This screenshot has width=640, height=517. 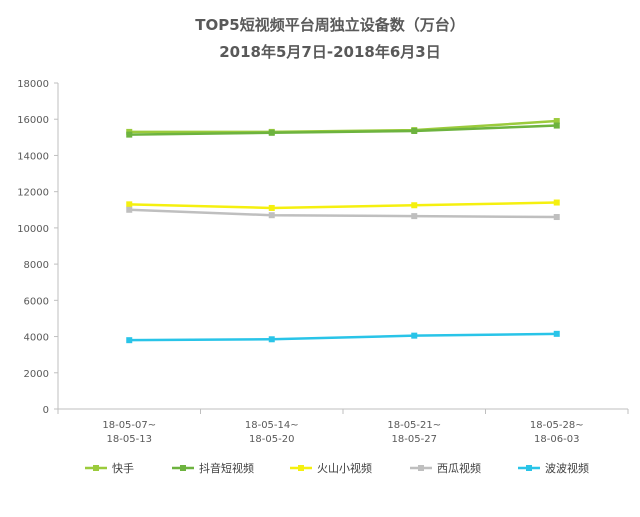 What do you see at coordinates (33, 193) in the screenshot?
I see `y-tick-label: 12000` at bounding box center [33, 193].